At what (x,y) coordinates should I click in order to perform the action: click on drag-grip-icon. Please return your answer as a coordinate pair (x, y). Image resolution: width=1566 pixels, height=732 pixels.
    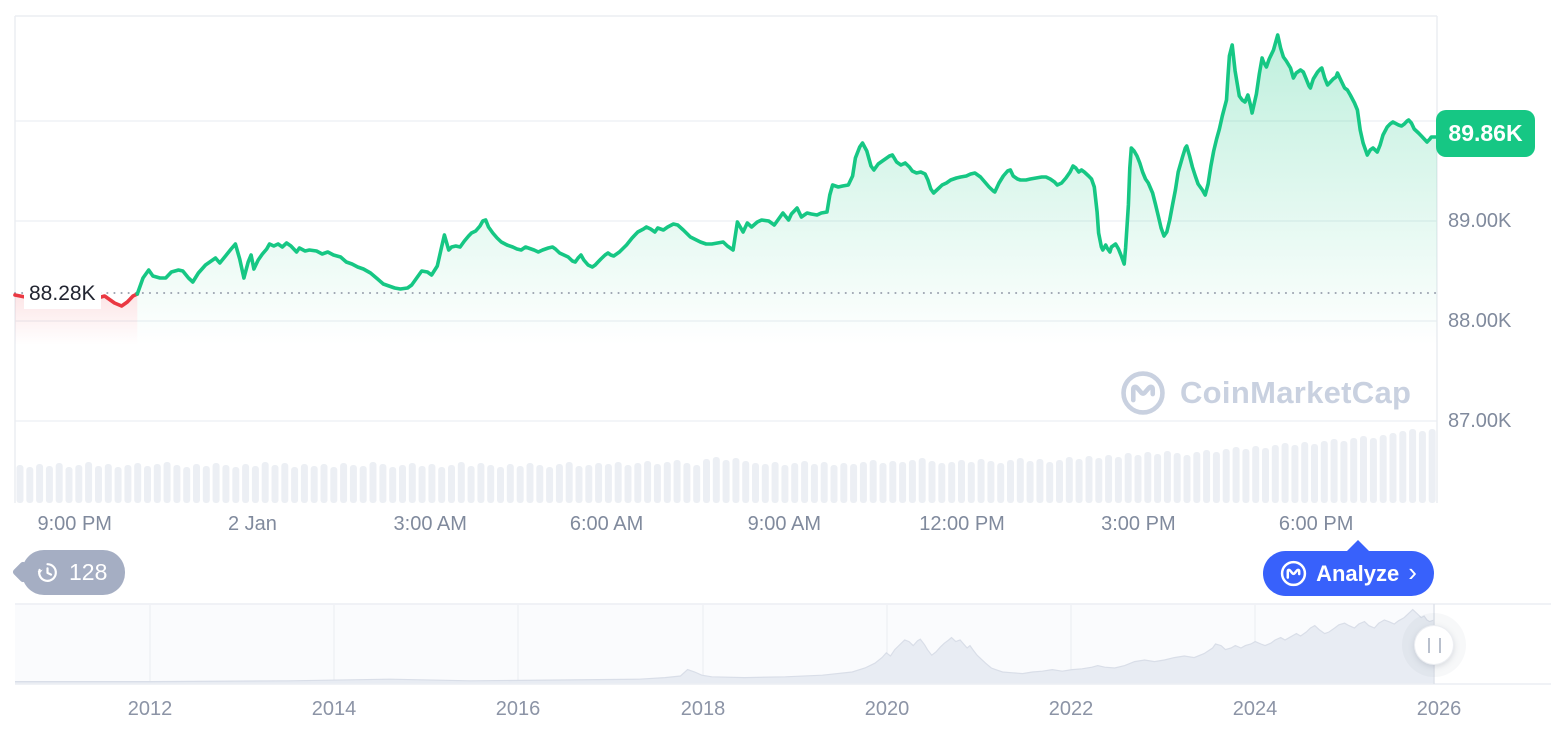
    Looking at the image, I should click on (1434, 645).